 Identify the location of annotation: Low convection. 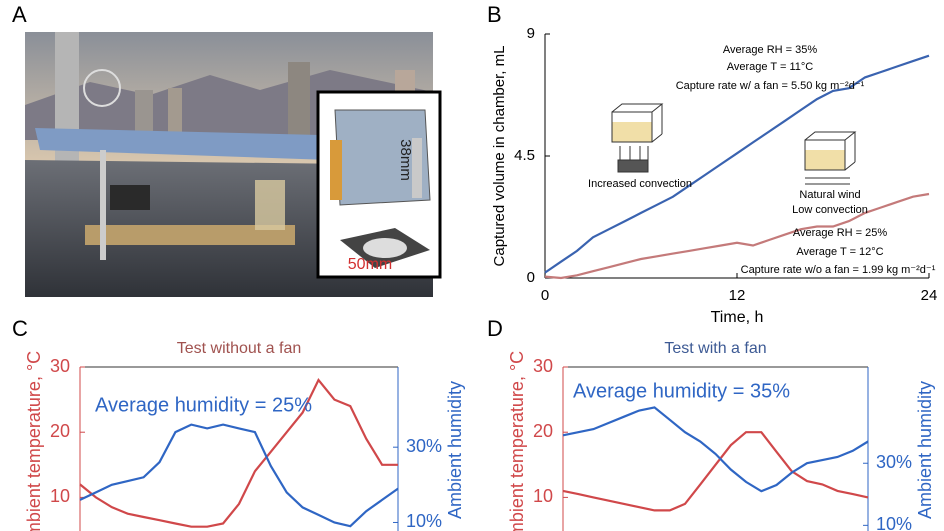
(830, 210).